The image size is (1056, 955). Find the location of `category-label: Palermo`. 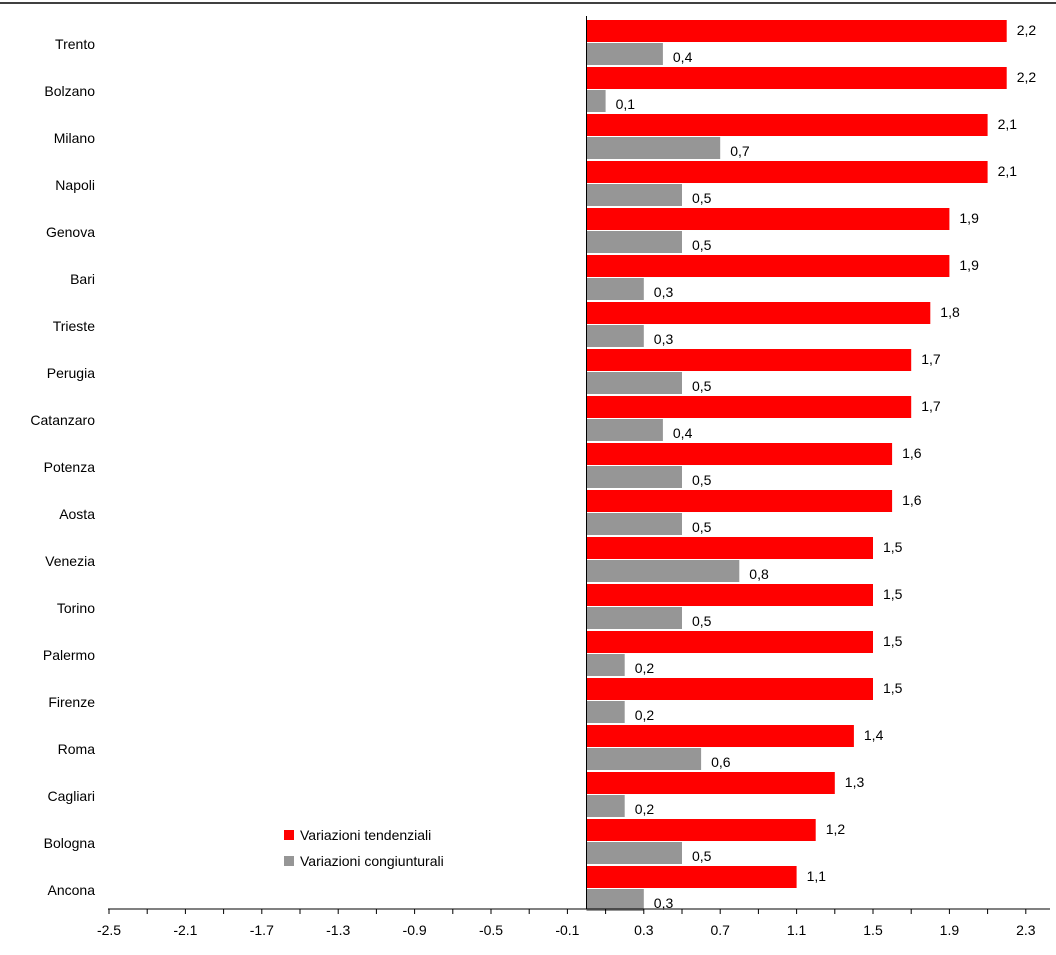

category-label: Palermo is located at coordinates (69, 655).